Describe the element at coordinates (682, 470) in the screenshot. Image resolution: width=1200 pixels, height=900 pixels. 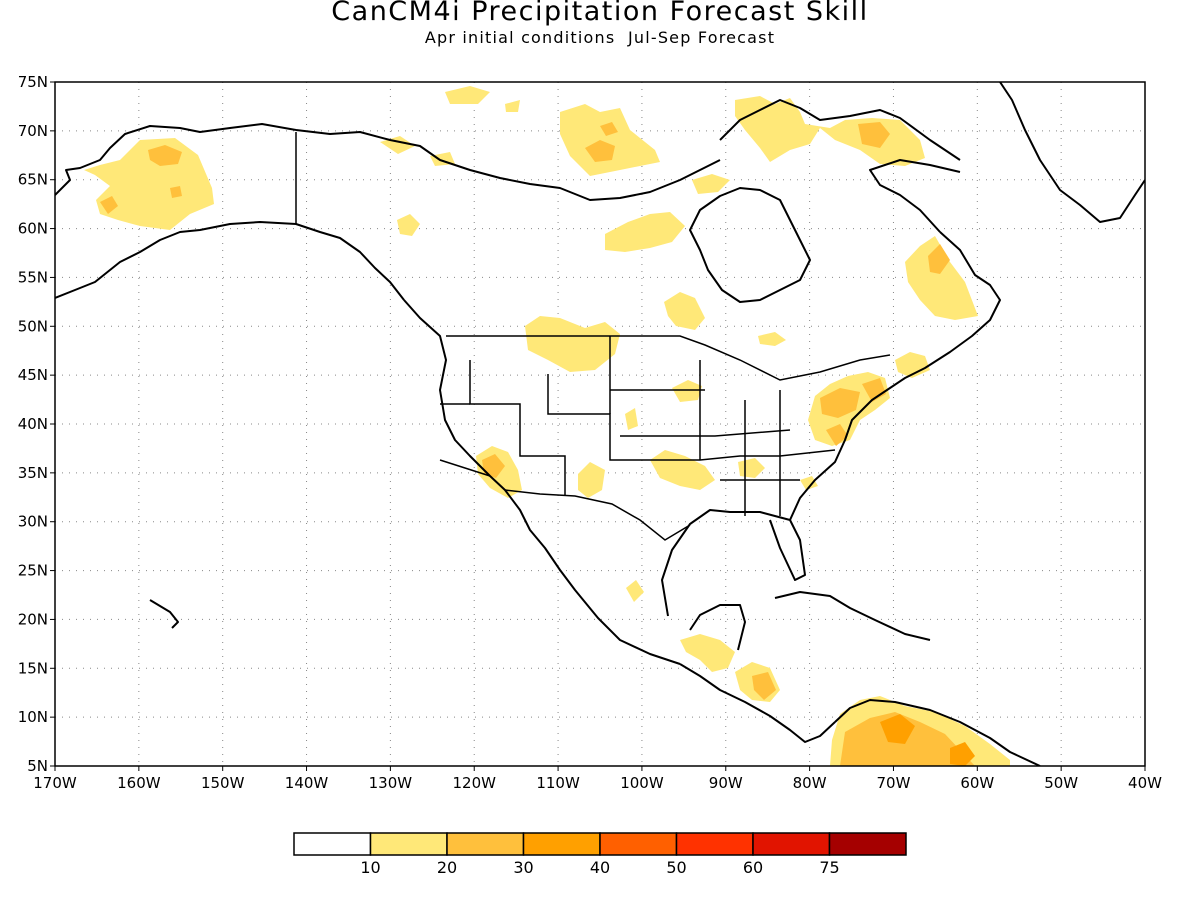
I see `skill-area-oklahoma` at that location.